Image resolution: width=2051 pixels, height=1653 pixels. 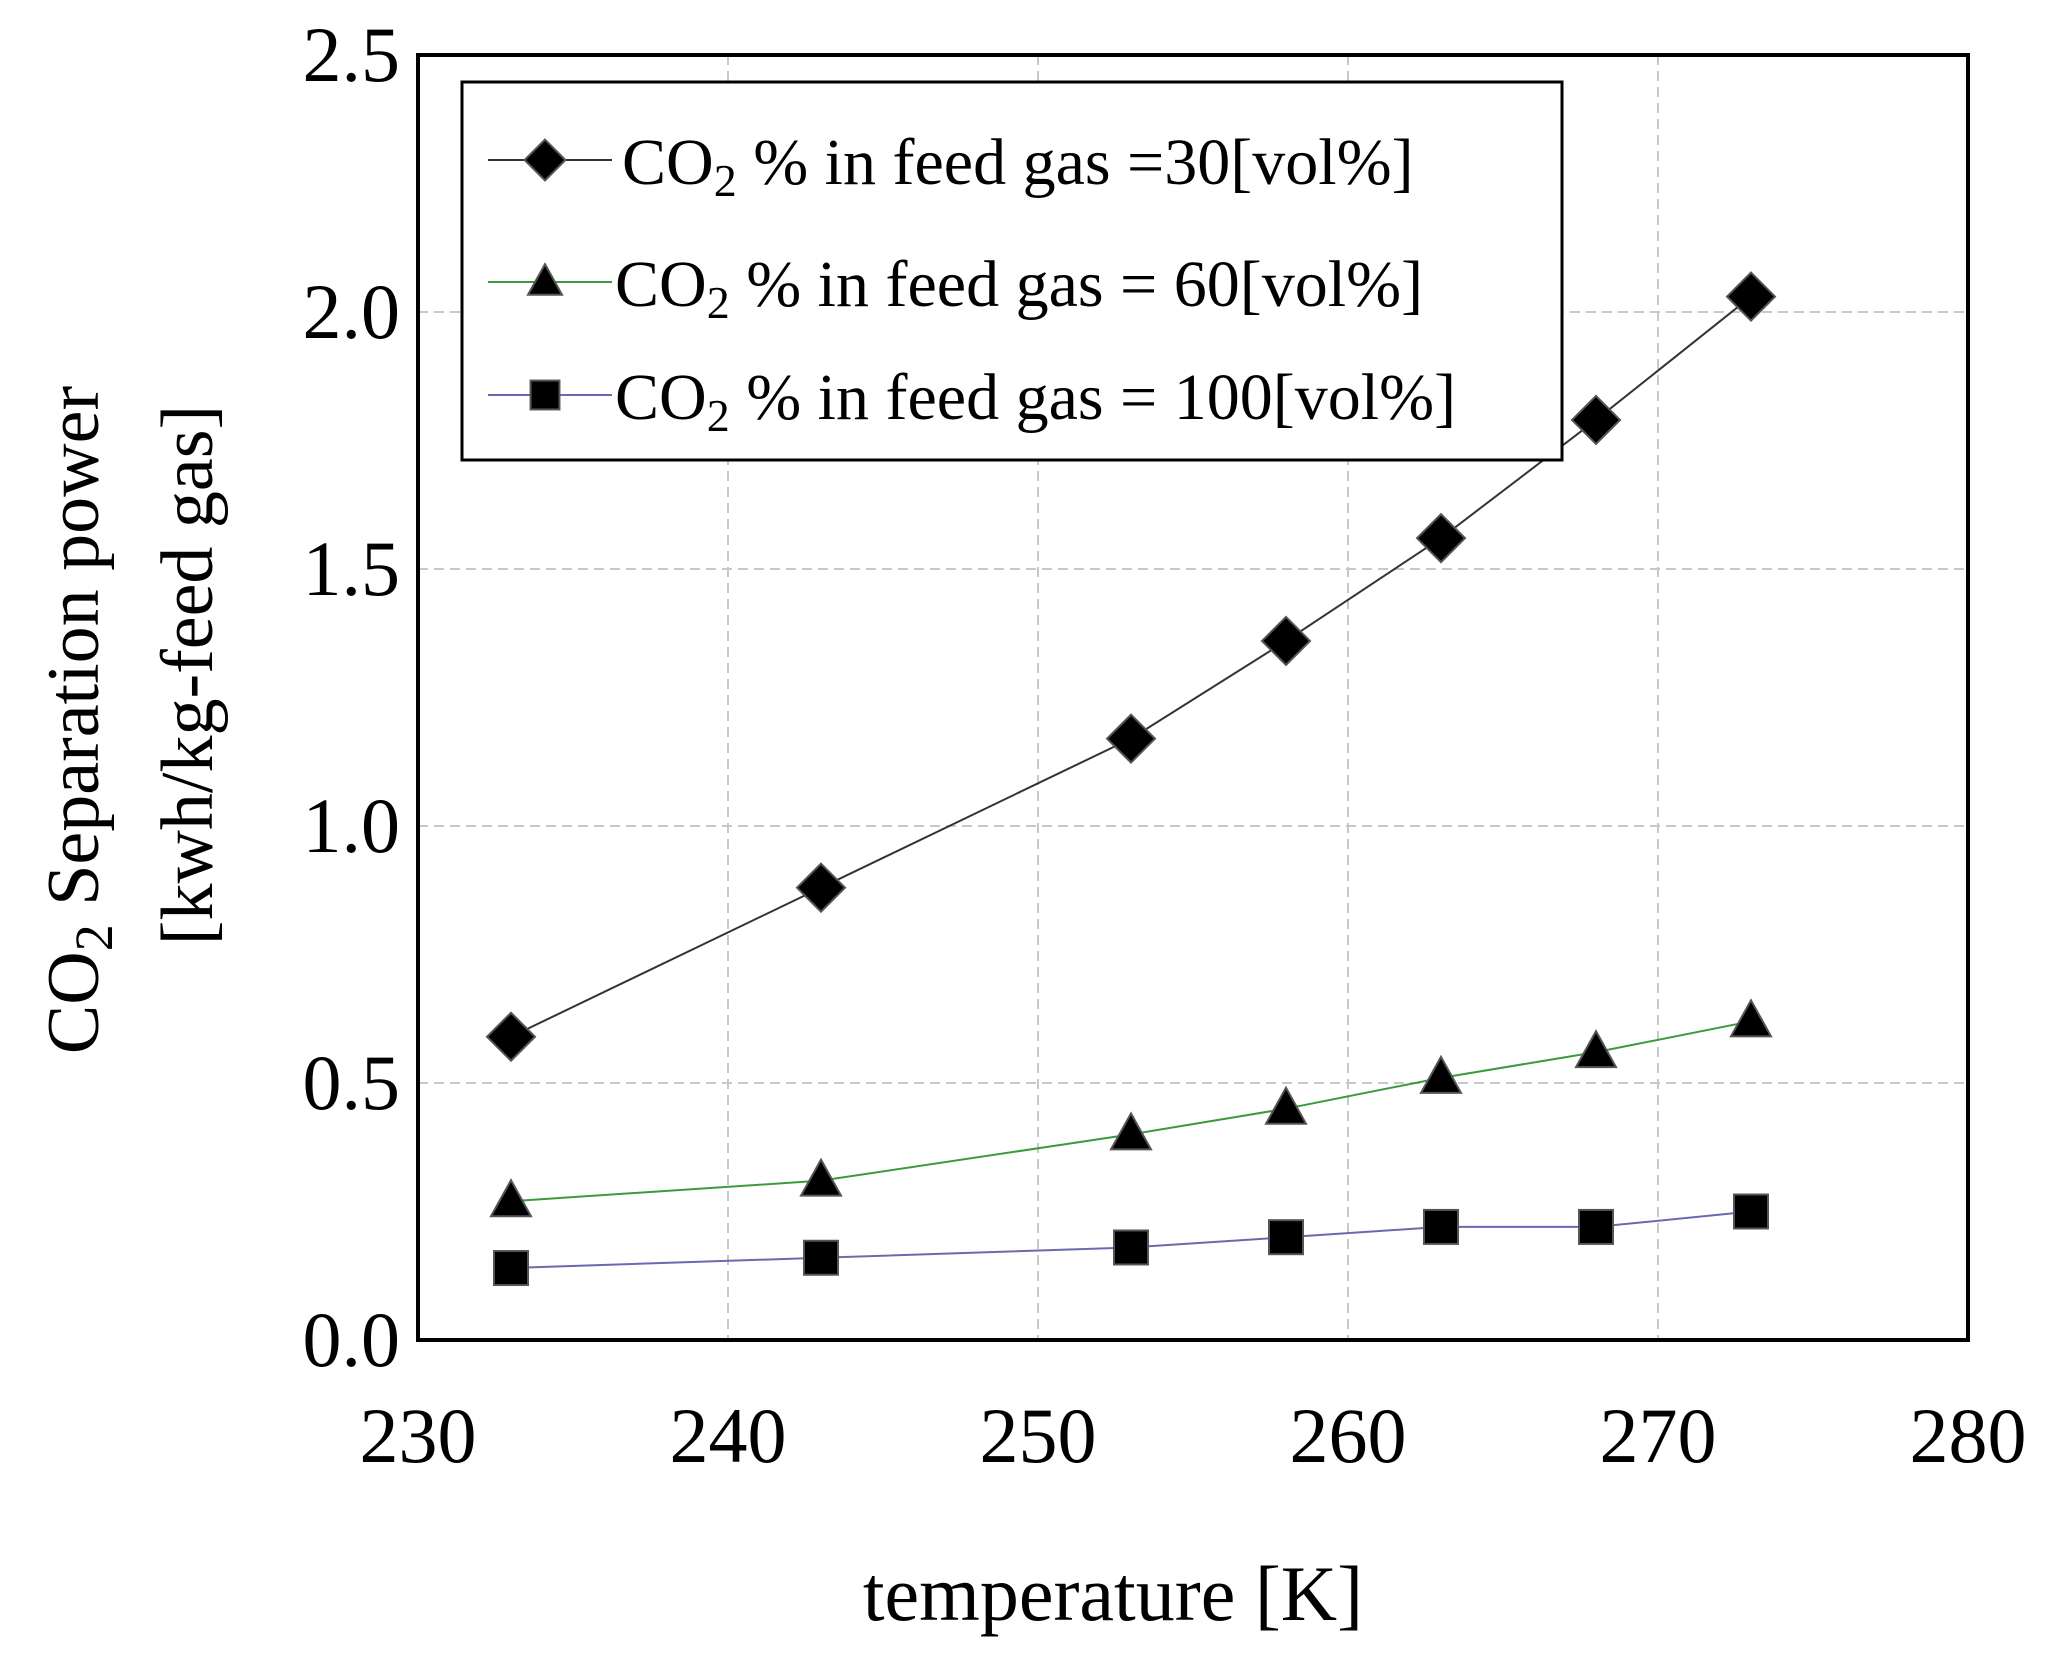 What do you see at coordinates (418, 1435) in the screenshot?
I see `x-tick-label: 230` at bounding box center [418, 1435].